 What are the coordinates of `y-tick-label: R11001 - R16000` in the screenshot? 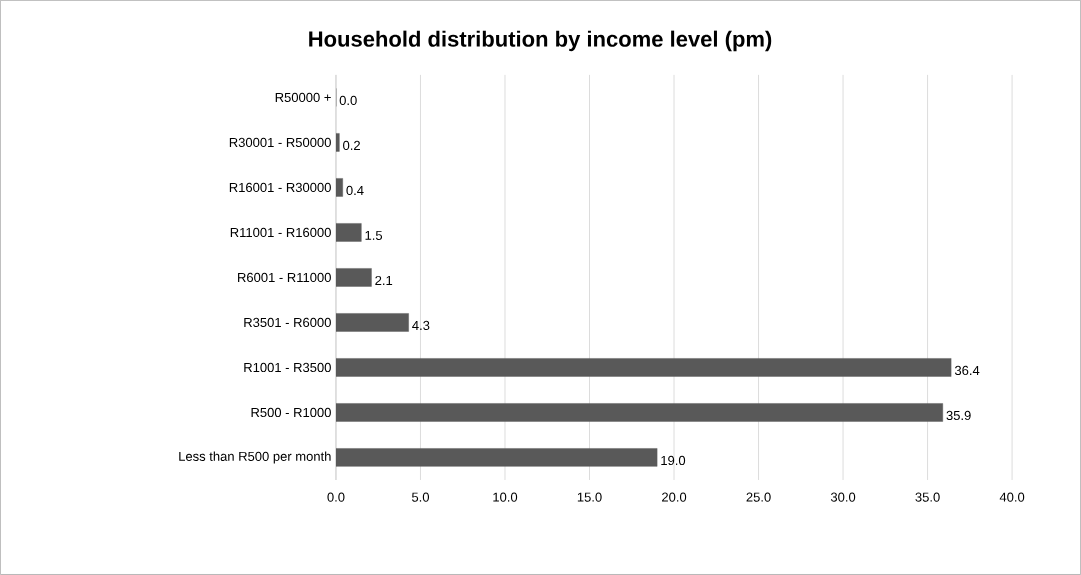 It's located at (280, 232).